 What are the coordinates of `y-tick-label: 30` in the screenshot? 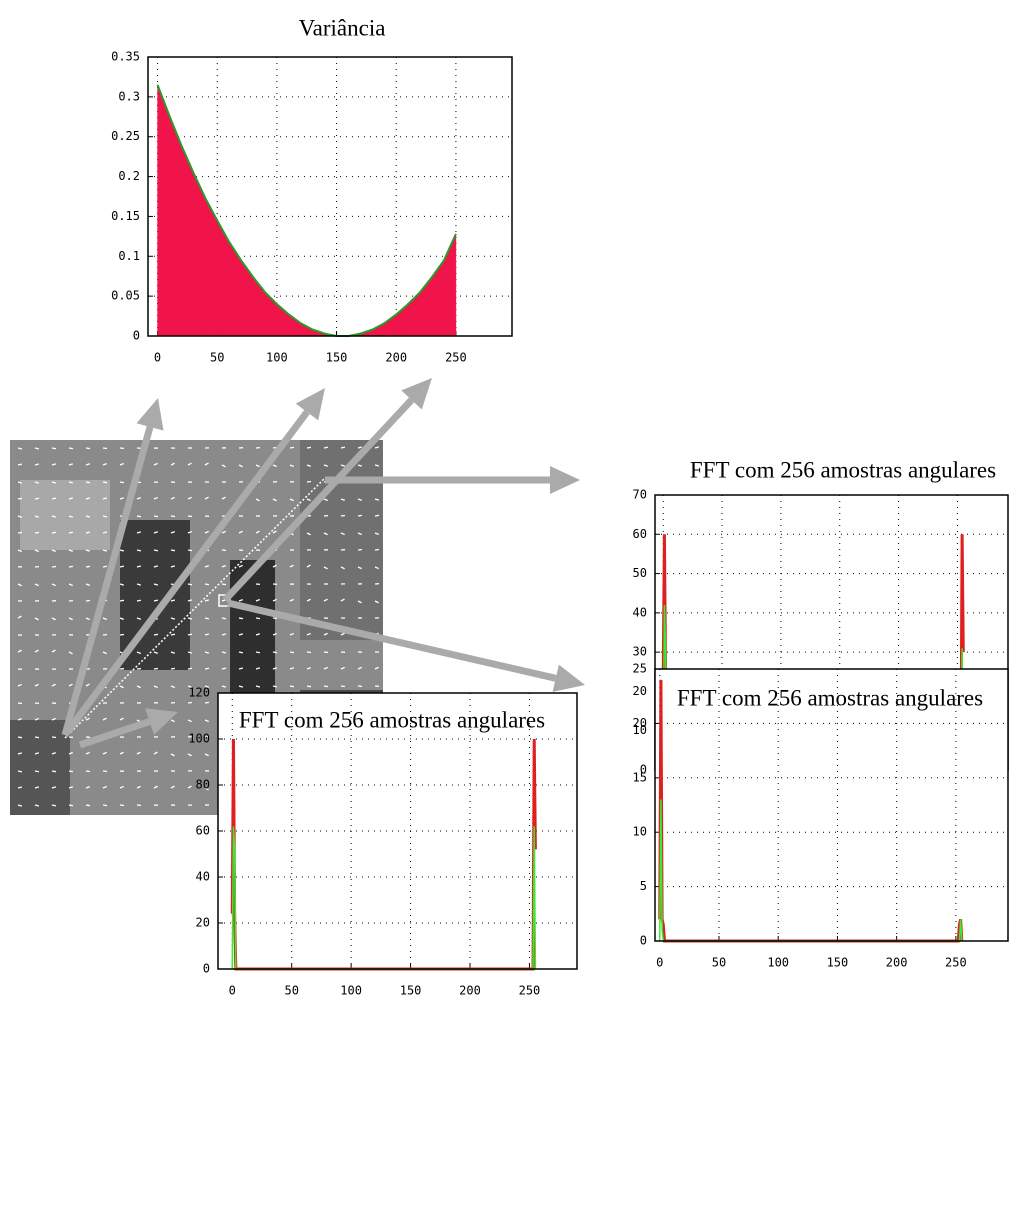 It's located at (640, 652).